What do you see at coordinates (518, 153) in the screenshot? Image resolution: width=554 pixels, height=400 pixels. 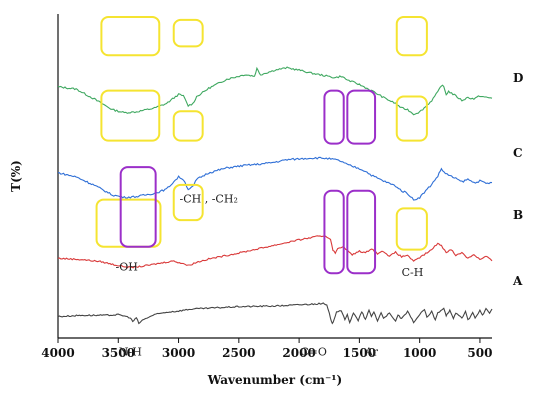 I see `curve-label-C: C` at bounding box center [518, 153].